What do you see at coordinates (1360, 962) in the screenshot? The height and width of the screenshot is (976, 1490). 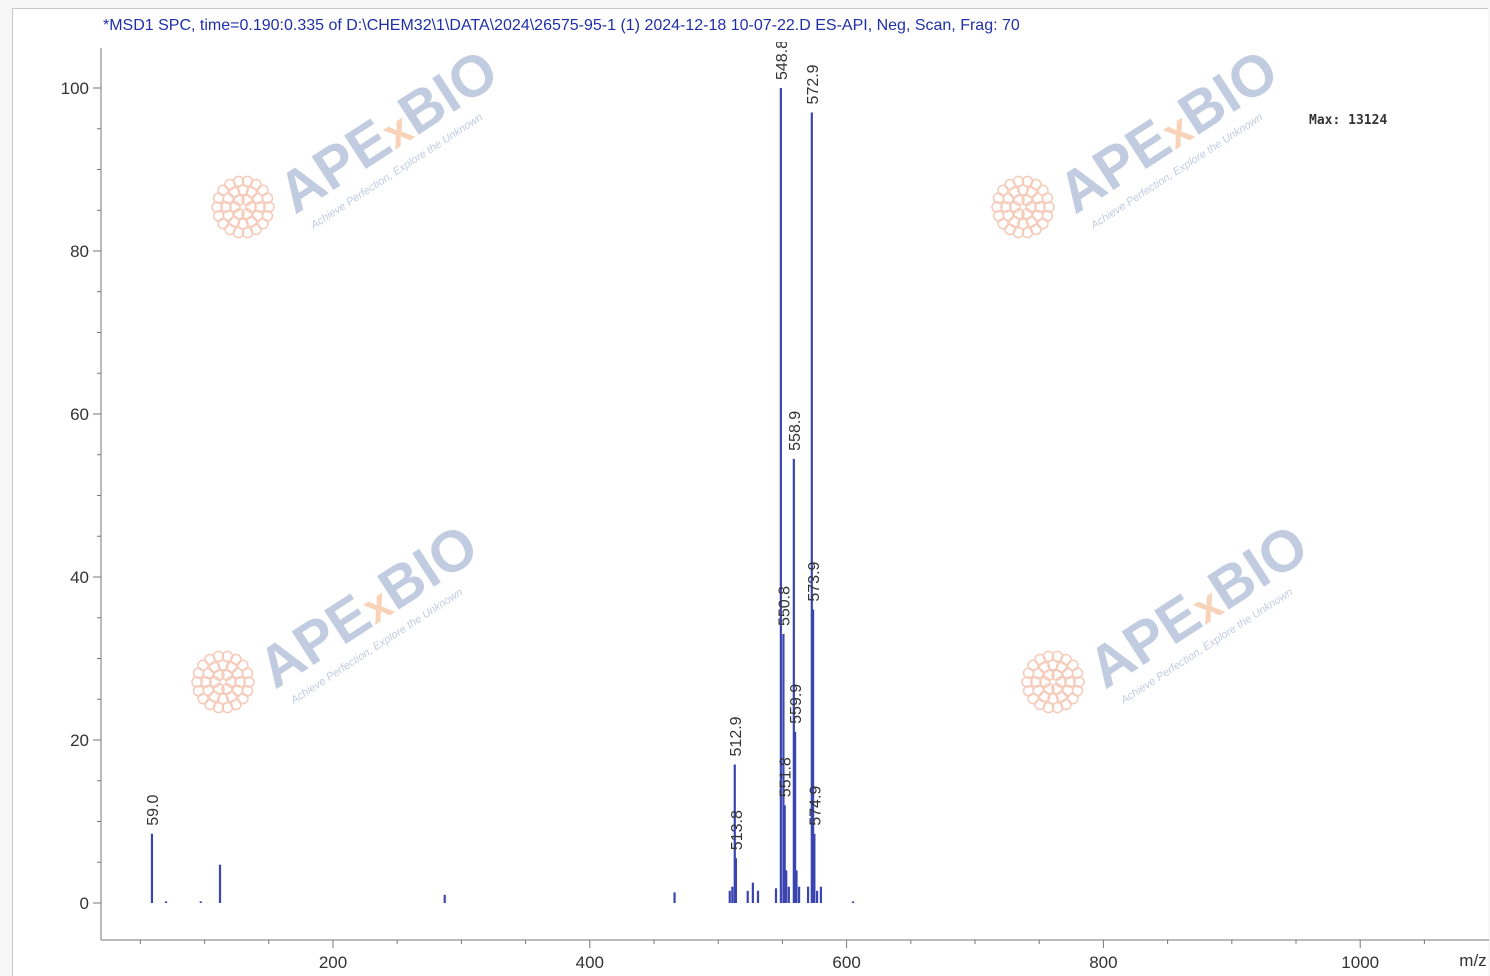 I see `x-tick-label: 1000` at bounding box center [1360, 962].